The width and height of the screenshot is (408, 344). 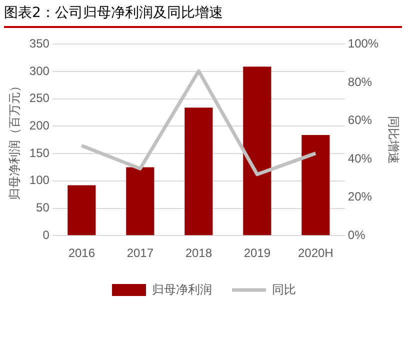 What do you see at coordinates (15, 140) in the screenshot?
I see `y-axis-title: 归母净利润（百万元）` at bounding box center [15, 140].